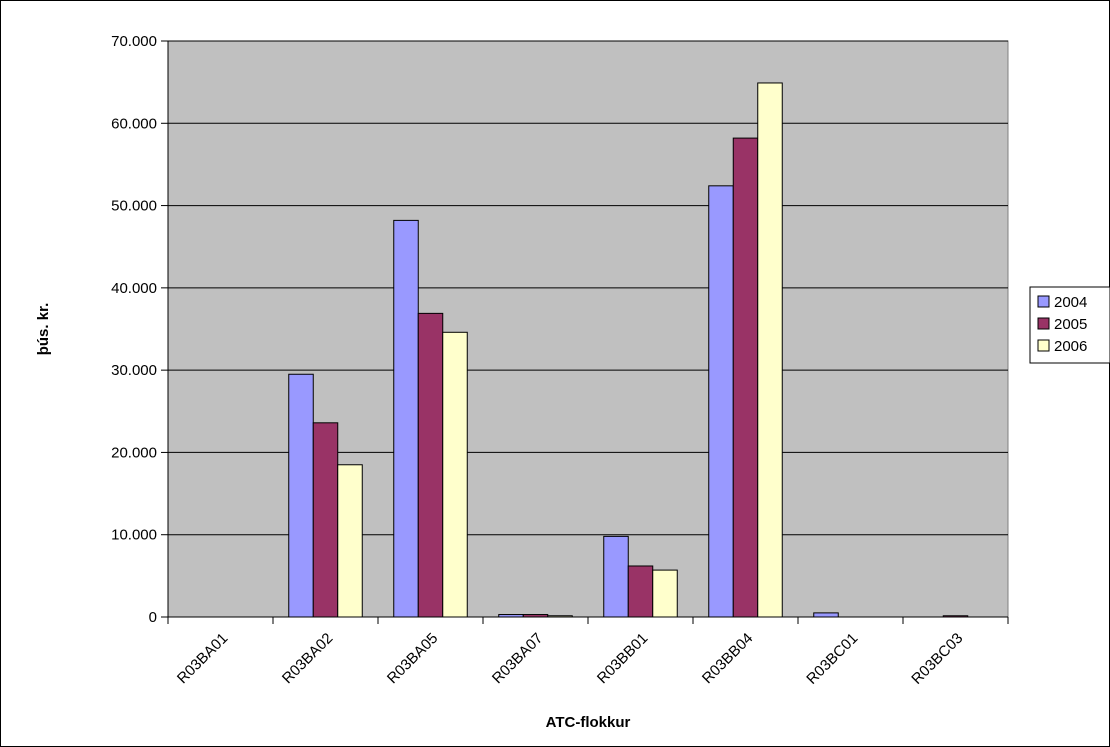 The image size is (1110, 747). I want to click on x-tick-label: R03BA07, so click(517, 658).